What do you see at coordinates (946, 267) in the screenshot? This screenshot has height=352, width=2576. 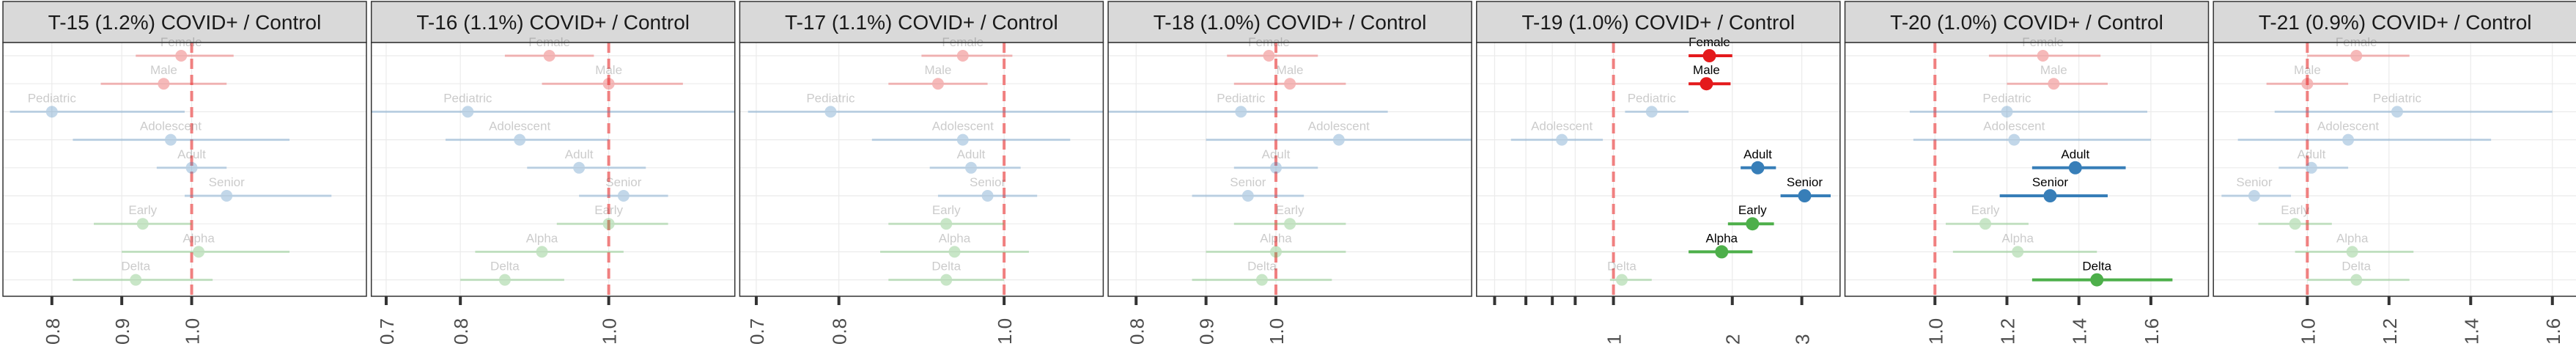 I see `point-label: Delta` at bounding box center [946, 267].